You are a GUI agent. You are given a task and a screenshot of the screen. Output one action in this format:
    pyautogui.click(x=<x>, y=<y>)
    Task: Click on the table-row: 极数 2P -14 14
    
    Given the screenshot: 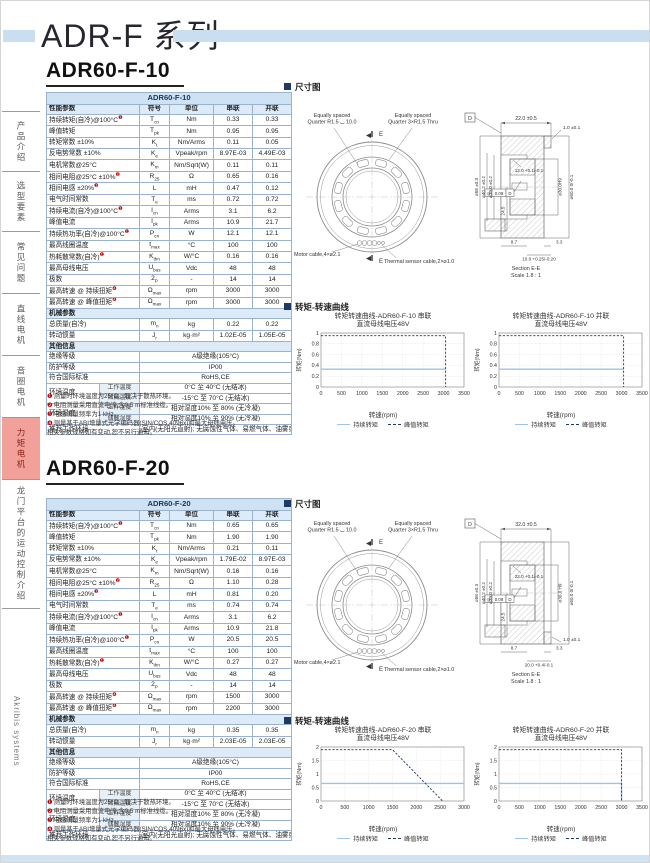 What is the action you would take?
    pyautogui.click(x=169, y=686)
    